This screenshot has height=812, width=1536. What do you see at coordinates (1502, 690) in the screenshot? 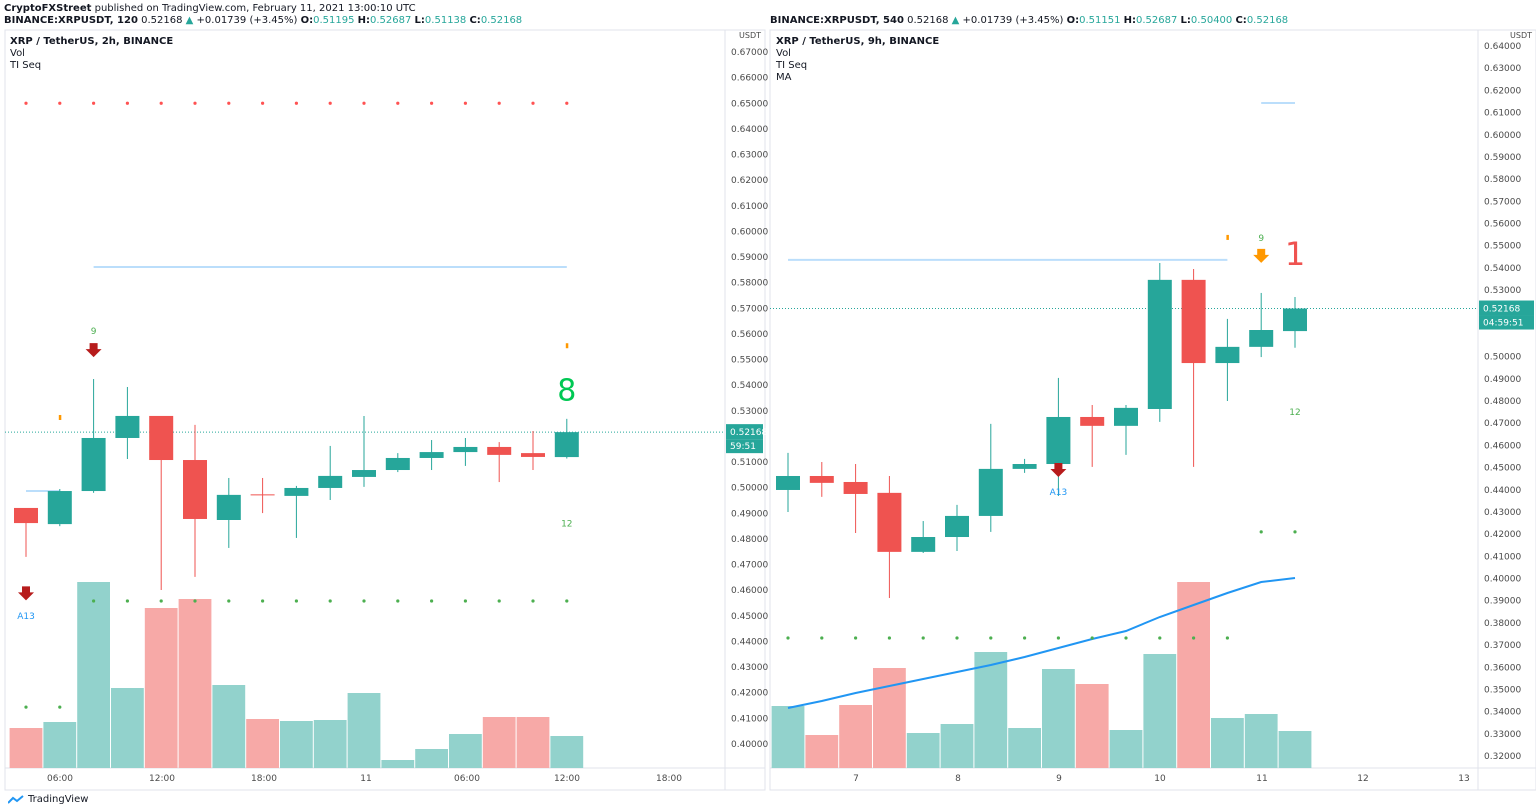
I see `price-tick-label: 0.35000` at bounding box center [1502, 690].